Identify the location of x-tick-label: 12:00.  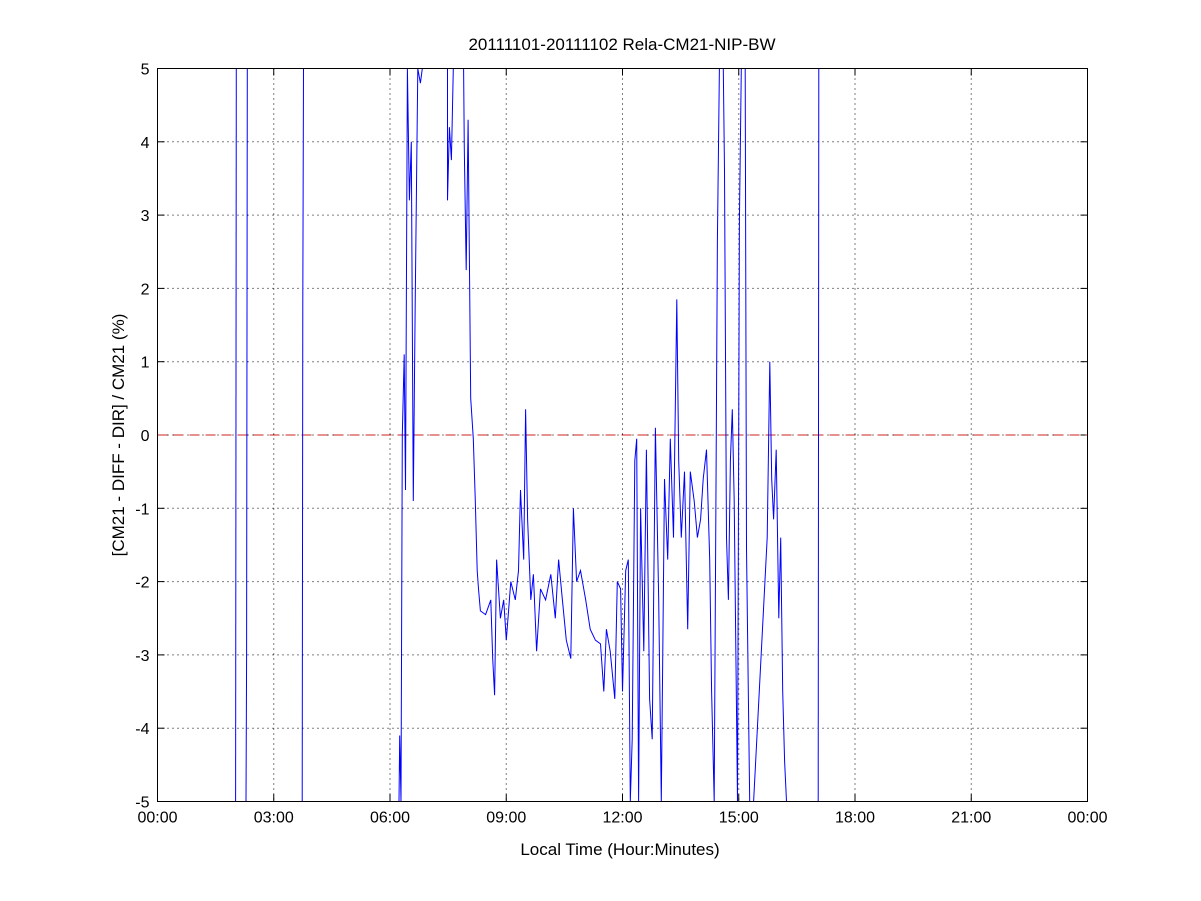
(622, 818).